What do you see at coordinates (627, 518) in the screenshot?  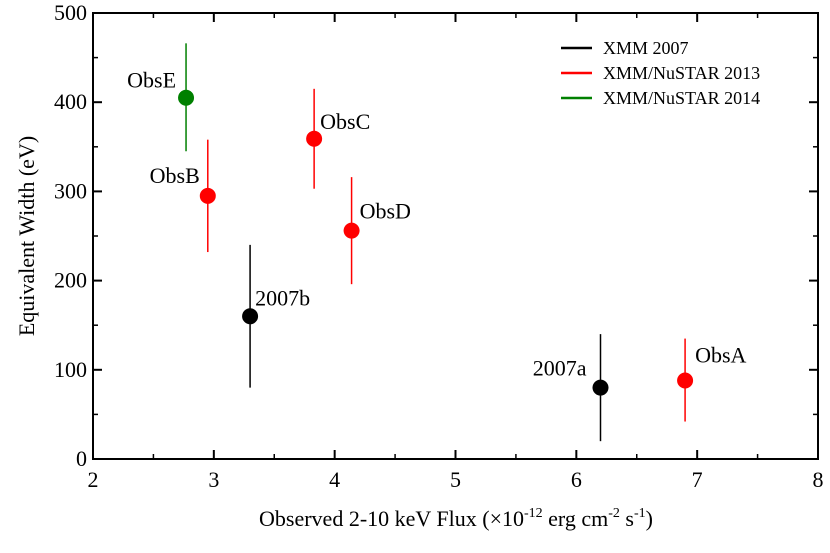 I see `x-axis-label-part: s` at bounding box center [627, 518].